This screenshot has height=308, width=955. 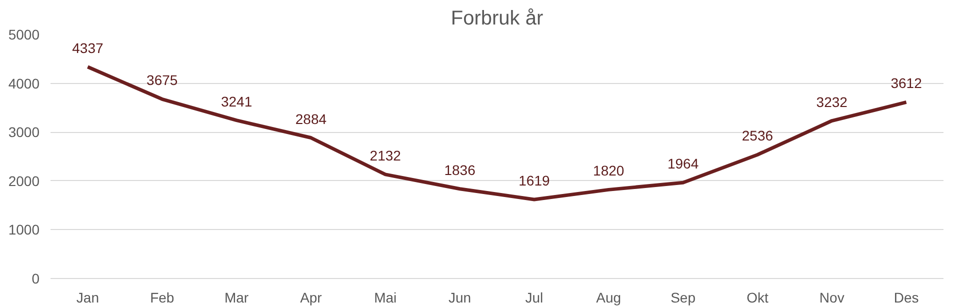 What do you see at coordinates (162, 298) in the screenshot?
I see `x-tick-label: Feb` at bounding box center [162, 298].